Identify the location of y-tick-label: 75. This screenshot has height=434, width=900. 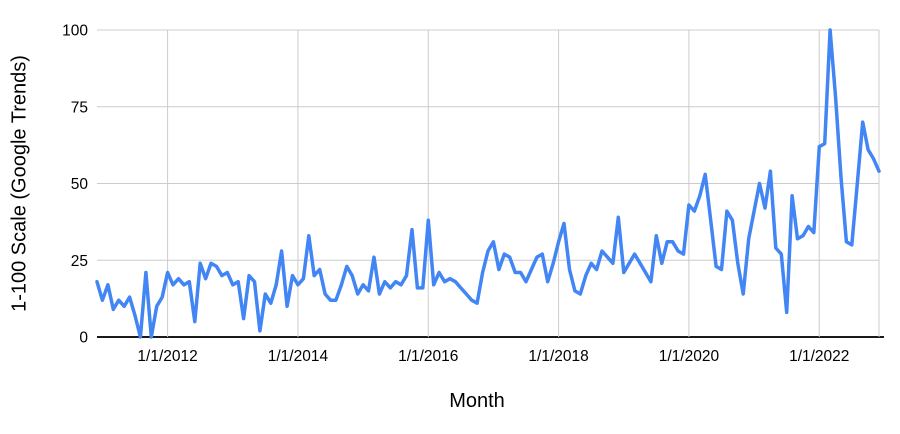
(79, 107).